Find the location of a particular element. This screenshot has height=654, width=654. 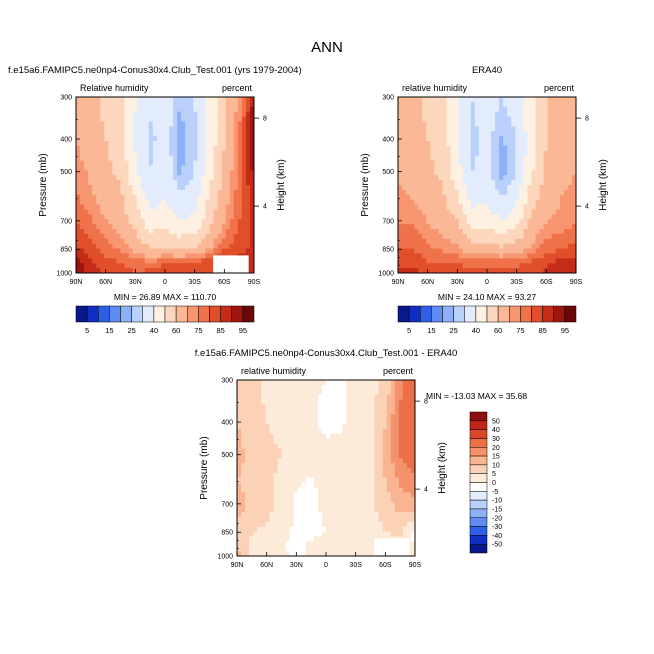

colorbar-label: 20 is located at coordinates (496, 448).